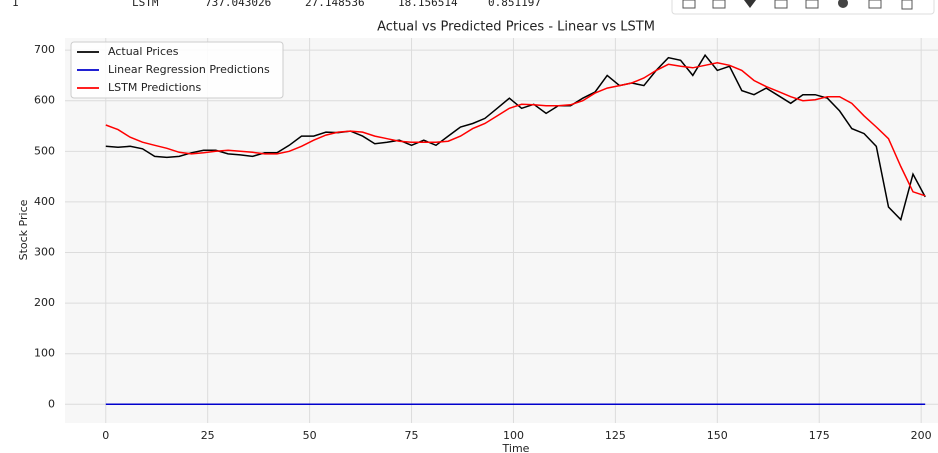 This screenshot has height=453, width=938. I want to click on x-tick-label: 25, so click(208, 435).